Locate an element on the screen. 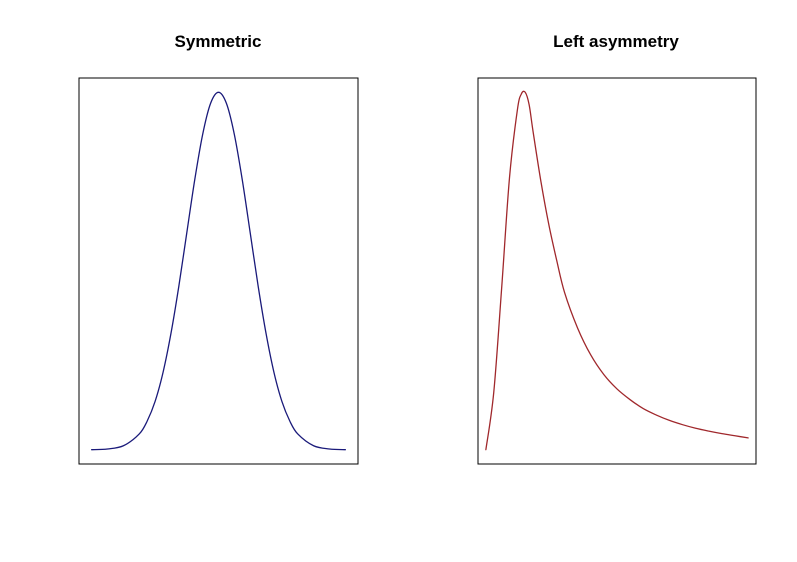 The height and width of the screenshot is (562, 797). chart-title-symmetric: Symmetric is located at coordinates (218, 41).